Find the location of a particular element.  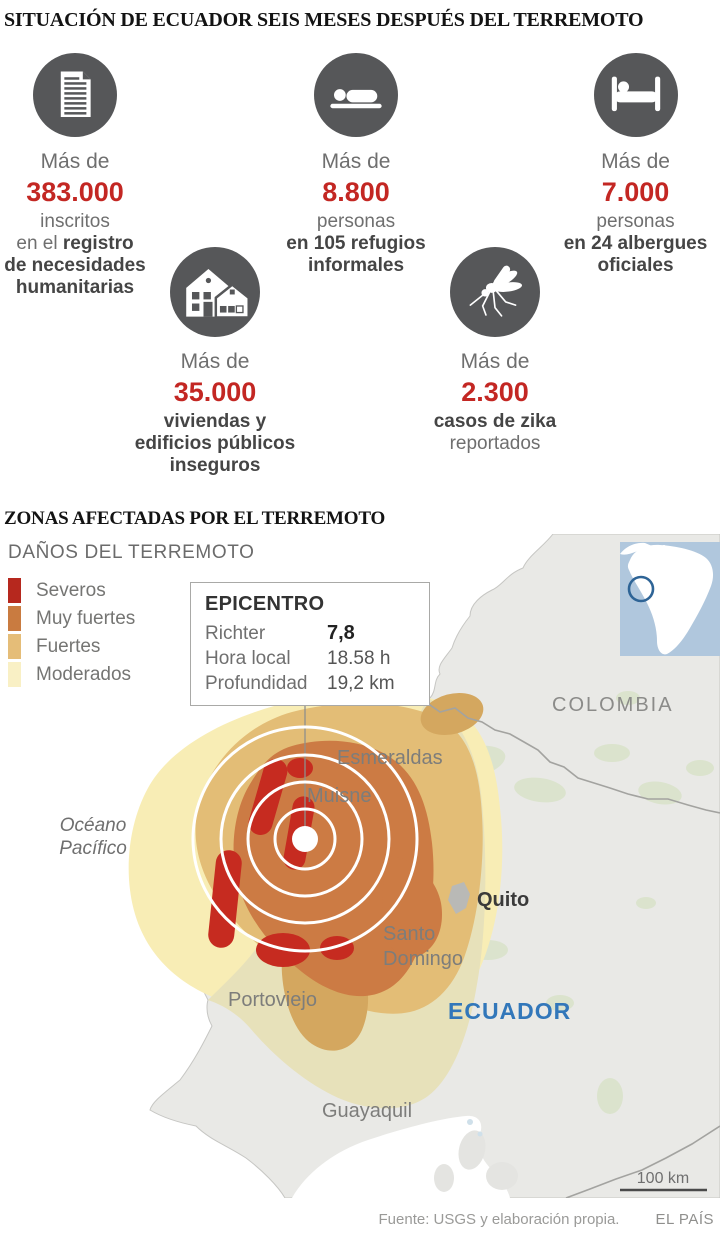

label-guayaquil: Guayaquil is located at coordinates (367, 1111).